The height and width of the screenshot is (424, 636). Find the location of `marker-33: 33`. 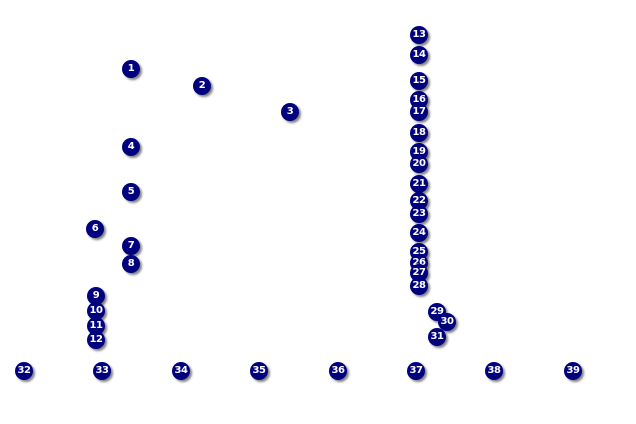

marker-33: 33 is located at coordinates (102, 371).